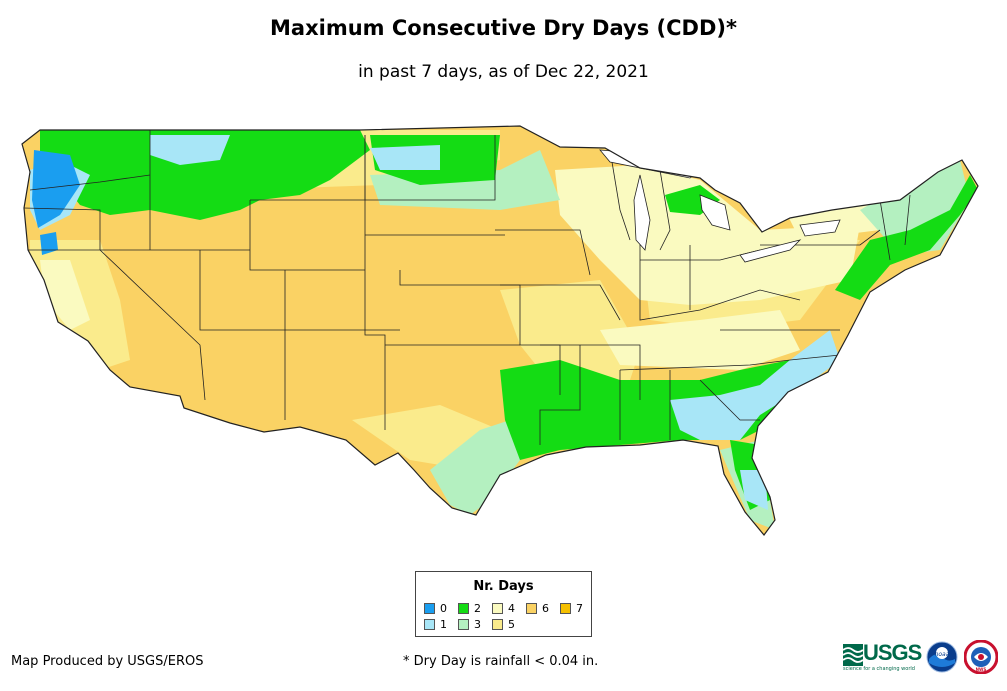 The height and width of the screenshot is (691, 1007). I want to click on zone-1-day-carolinas-georgia, so click(755, 385).